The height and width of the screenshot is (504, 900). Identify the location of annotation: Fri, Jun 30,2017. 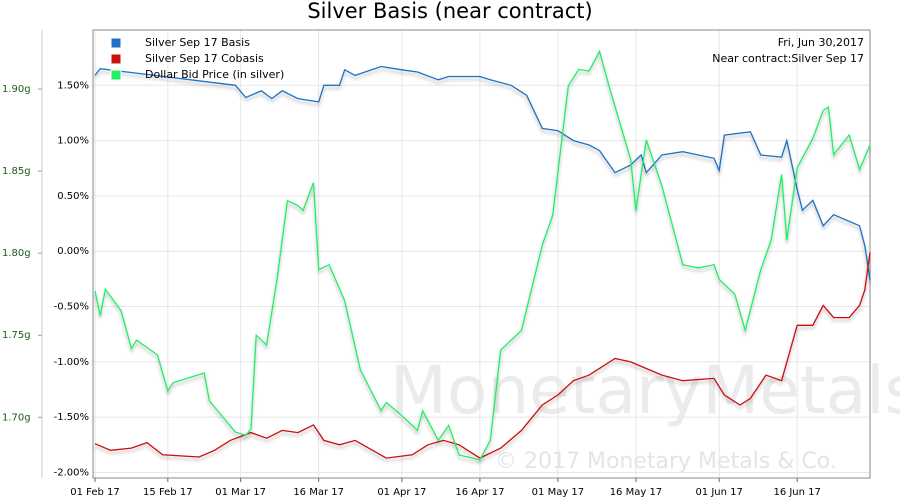
(821, 42).